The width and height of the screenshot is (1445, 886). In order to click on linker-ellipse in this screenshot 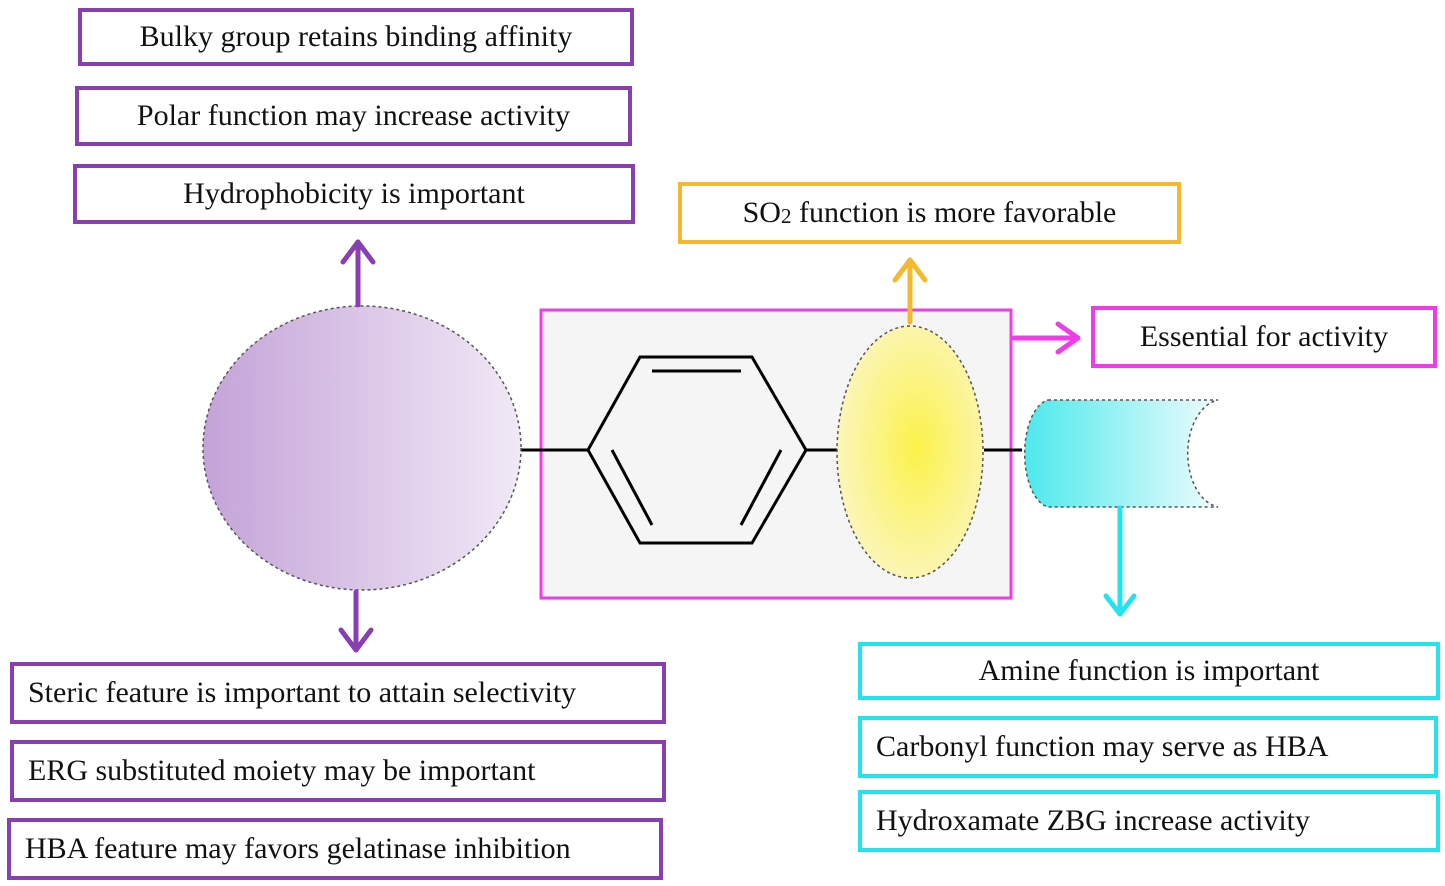, I will do `click(910, 452)`.